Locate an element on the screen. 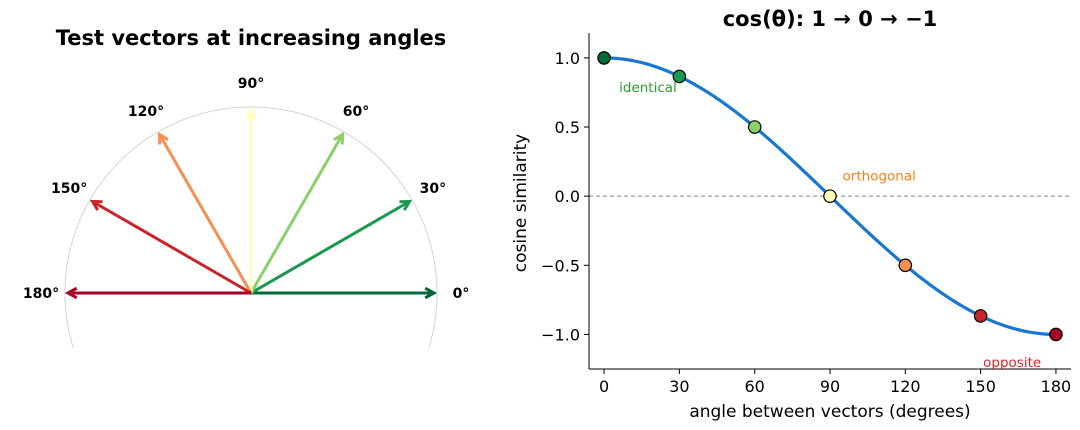  vector-angle-label: 30° is located at coordinates (433, 189).